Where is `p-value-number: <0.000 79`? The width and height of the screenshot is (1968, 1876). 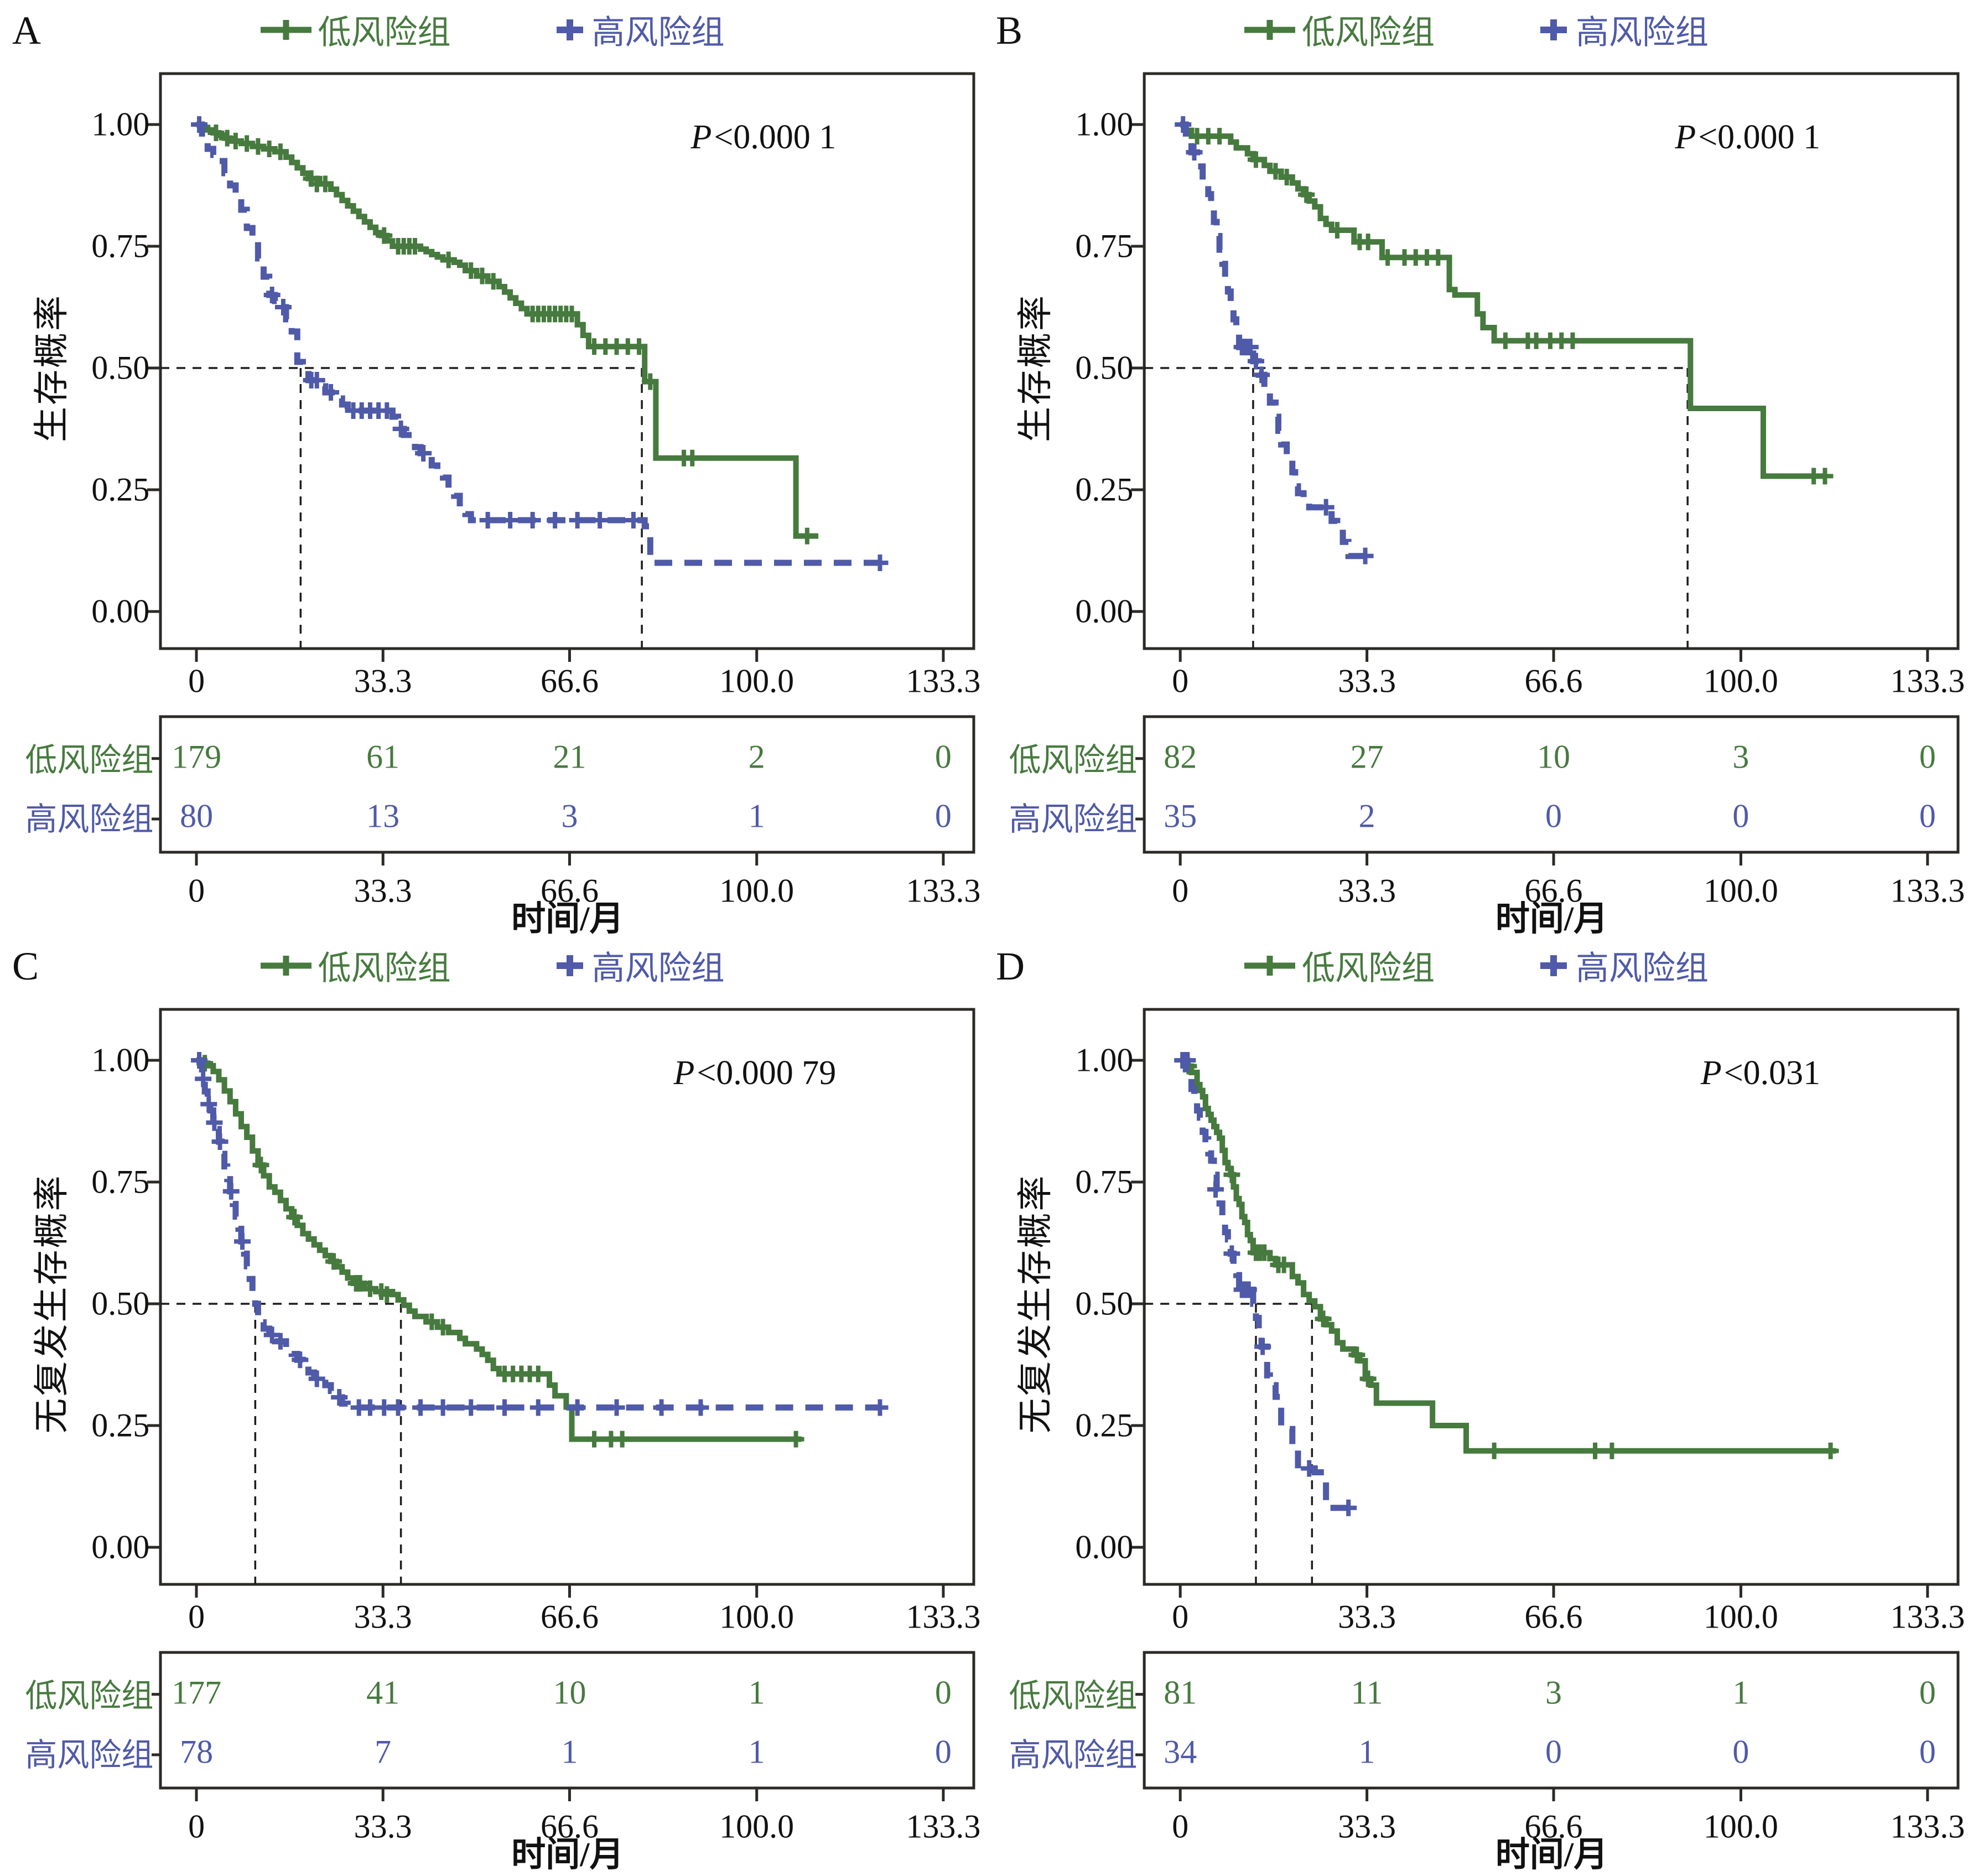
p-value-number: <0.000 79 is located at coordinates (767, 1073).